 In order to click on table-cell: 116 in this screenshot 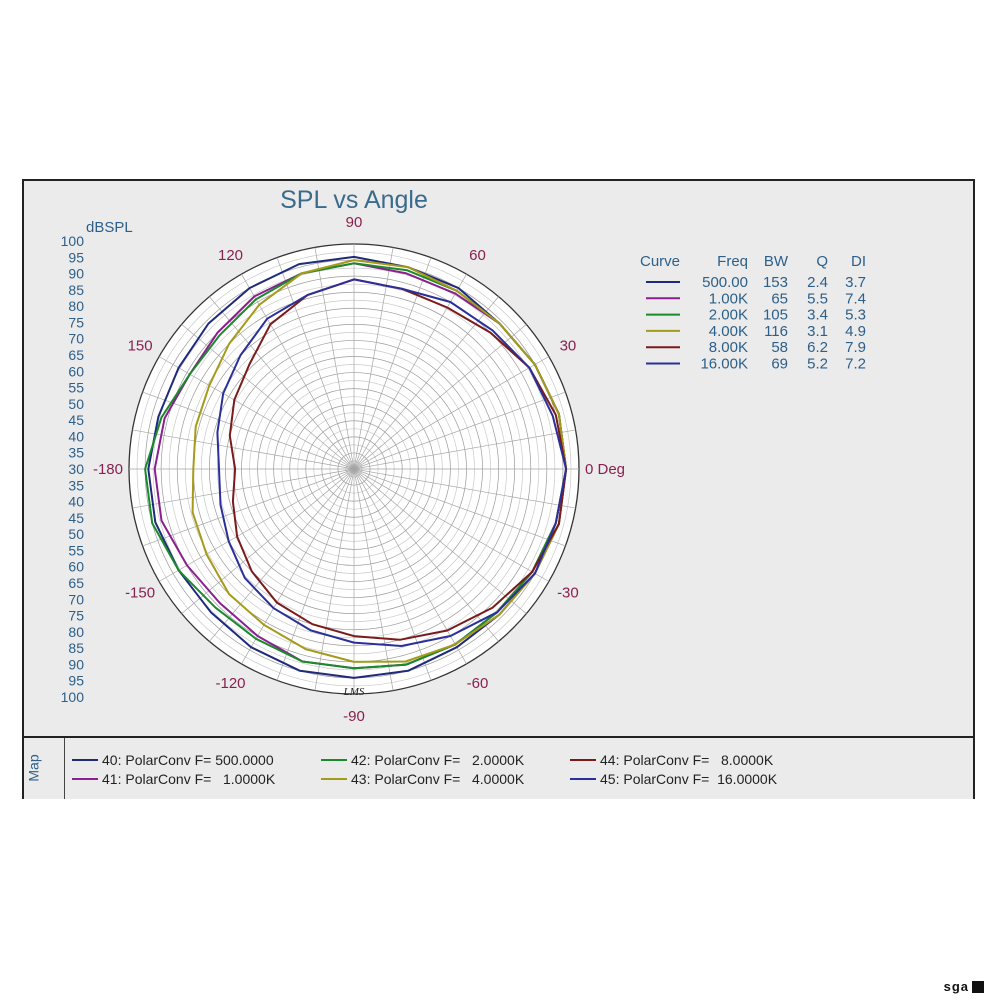, I will do `click(776, 331)`.